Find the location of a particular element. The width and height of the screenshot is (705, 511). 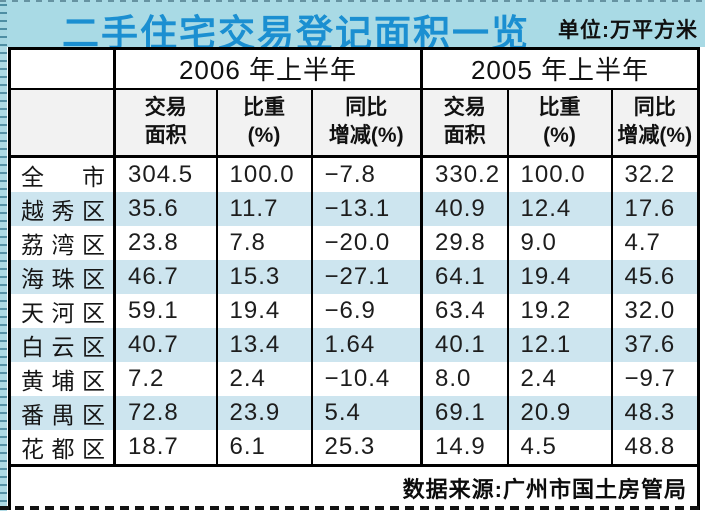

data-cell: −13.1 is located at coordinates (366, 209).